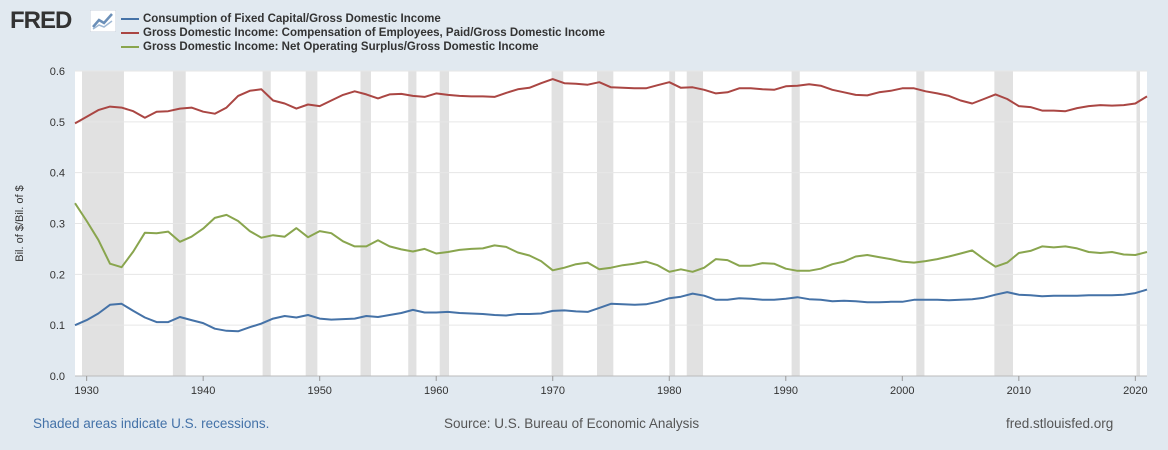 This screenshot has width=1168, height=450. I want to click on y-tick-label-6: 0.6, so click(57, 72).